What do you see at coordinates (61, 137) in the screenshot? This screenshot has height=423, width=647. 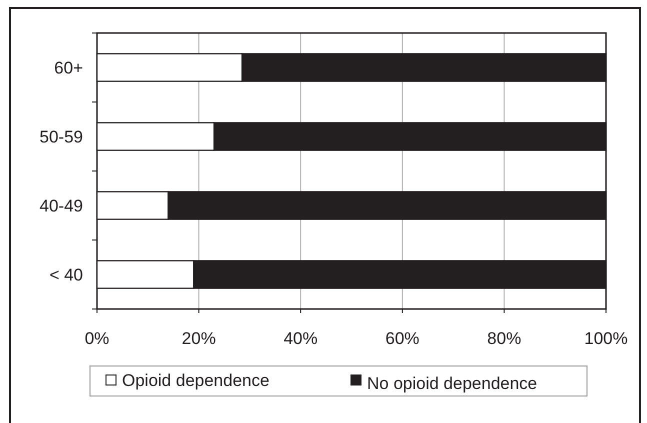 I see `y-tick-label: 50-59` at bounding box center [61, 137].